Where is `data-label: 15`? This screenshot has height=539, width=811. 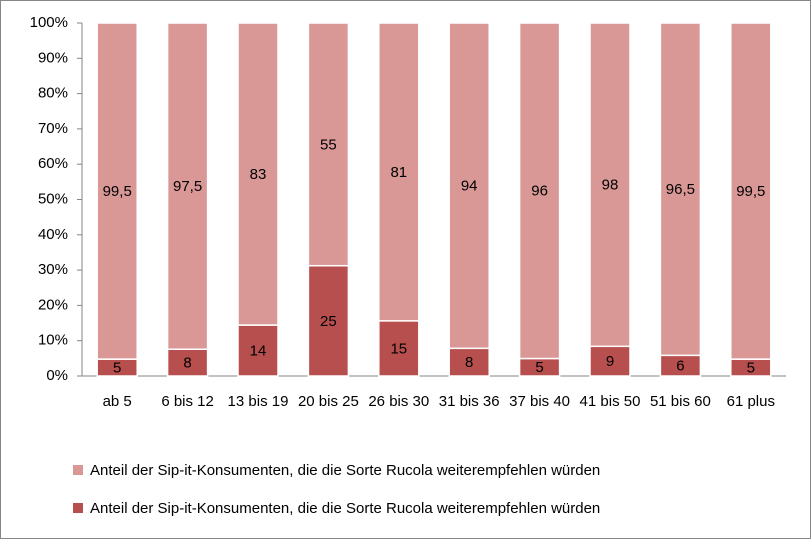 data-label: 15 is located at coordinates (398, 348).